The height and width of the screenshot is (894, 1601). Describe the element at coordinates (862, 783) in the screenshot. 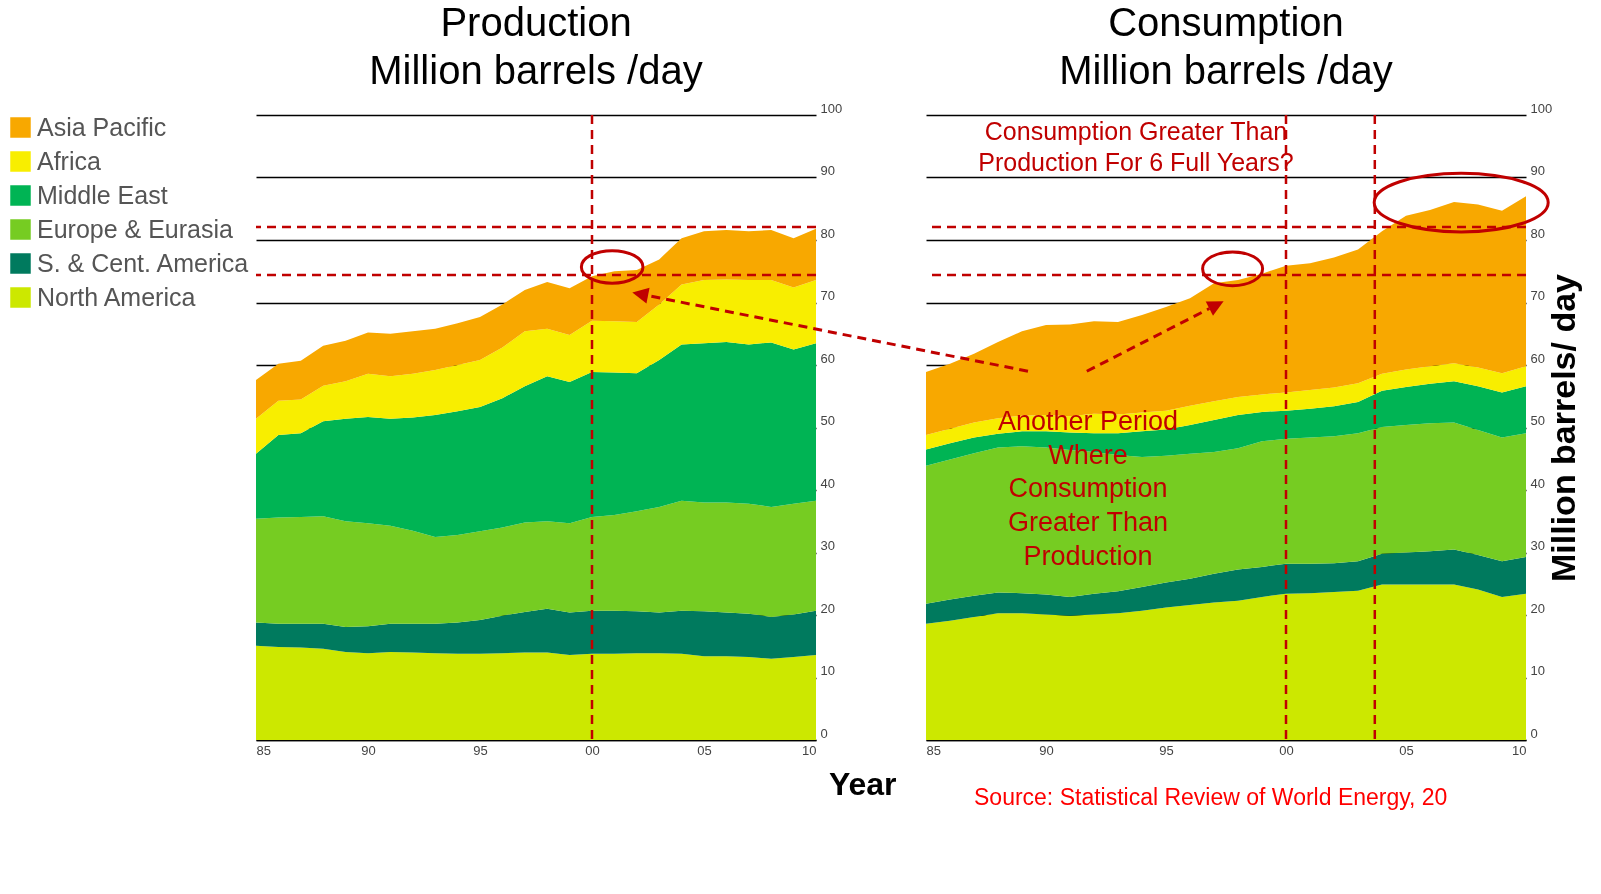

I see `x-axis-title: Year` at that location.